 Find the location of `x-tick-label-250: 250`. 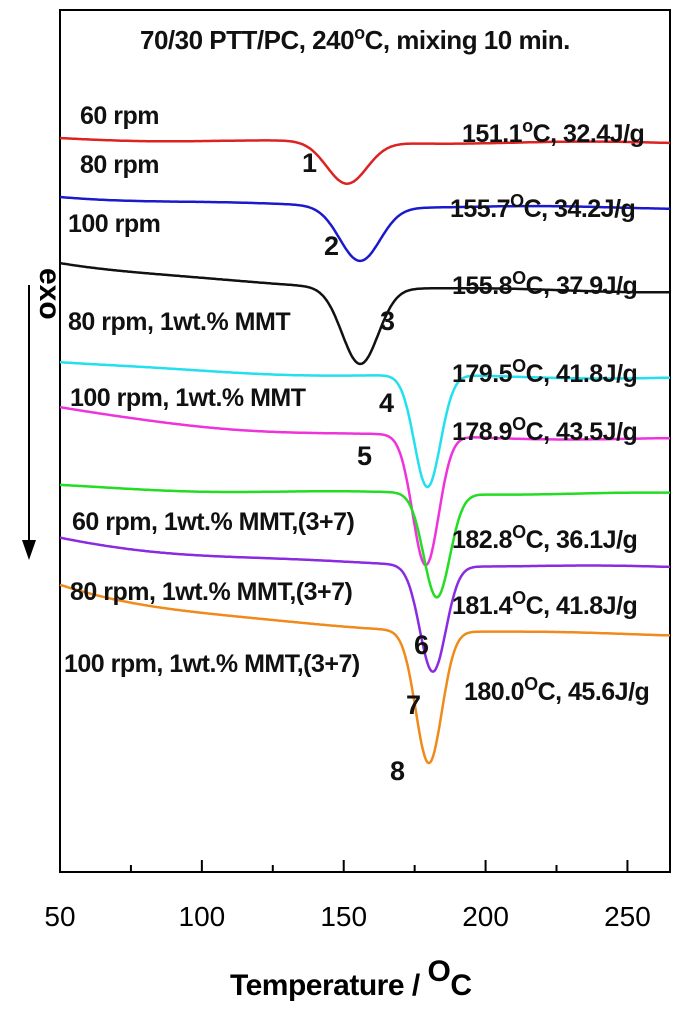

x-tick-label-250: 250 is located at coordinates (627, 916).